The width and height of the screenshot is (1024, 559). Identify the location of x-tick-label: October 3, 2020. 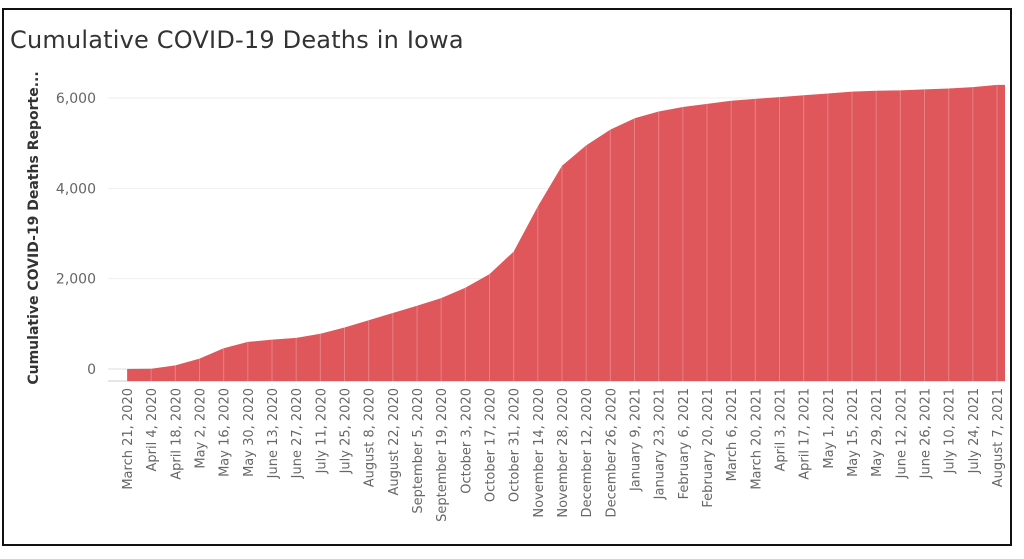
(466, 441).